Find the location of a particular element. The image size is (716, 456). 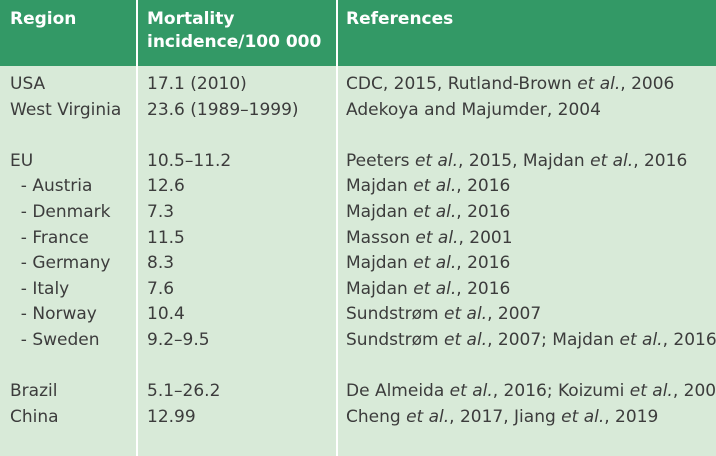

reference-text: , 2007; Majdan is located at coordinates (553, 339).